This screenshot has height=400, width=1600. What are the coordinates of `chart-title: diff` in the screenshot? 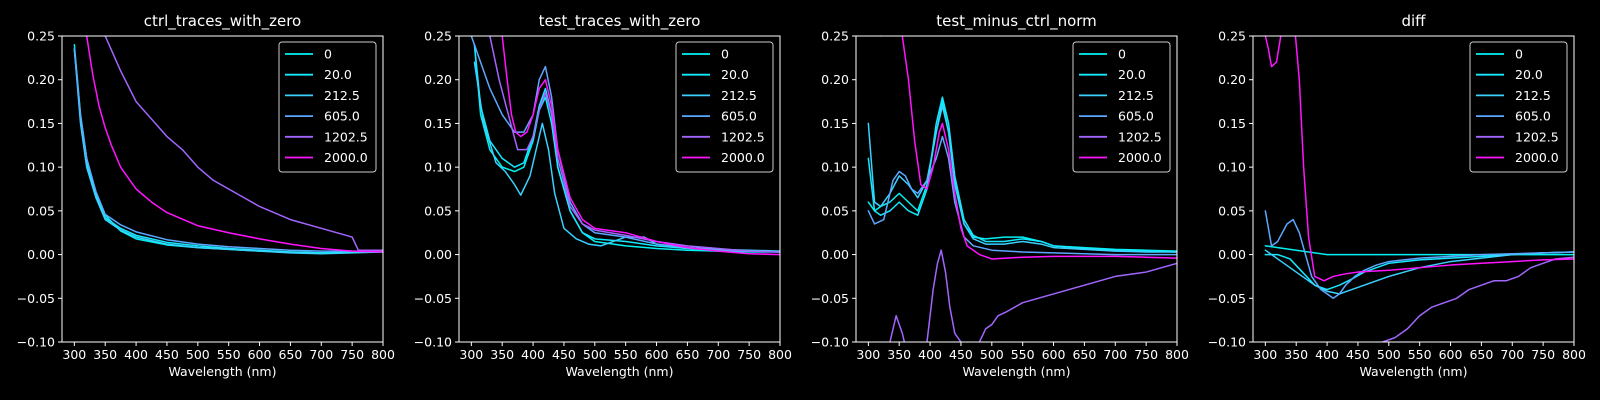 It's located at (1413, 21).